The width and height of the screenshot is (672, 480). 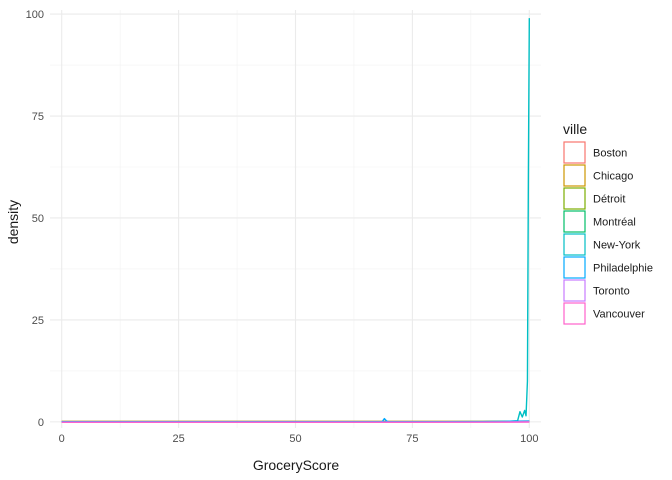 What do you see at coordinates (617, 246) in the screenshot?
I see `legend-label-new-york: New-York` at bounding box center [617, 246].